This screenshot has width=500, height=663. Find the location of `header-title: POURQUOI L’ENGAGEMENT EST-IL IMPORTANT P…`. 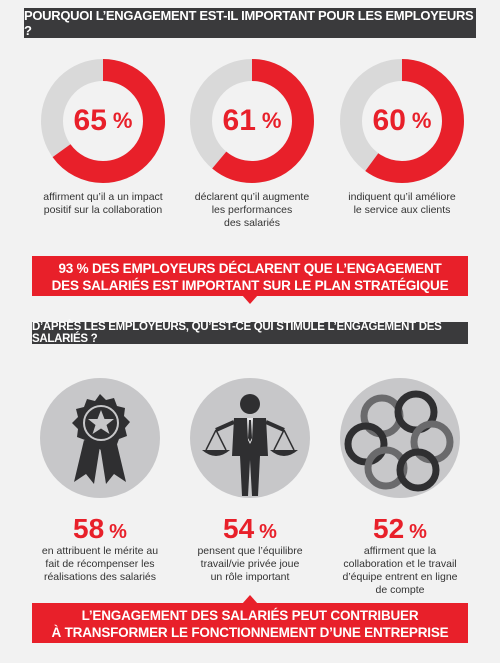

header-title: POURQUOI L’ENGAGEMENT EST-IL IMPORTANT P… is located at coordinates (249, 23).